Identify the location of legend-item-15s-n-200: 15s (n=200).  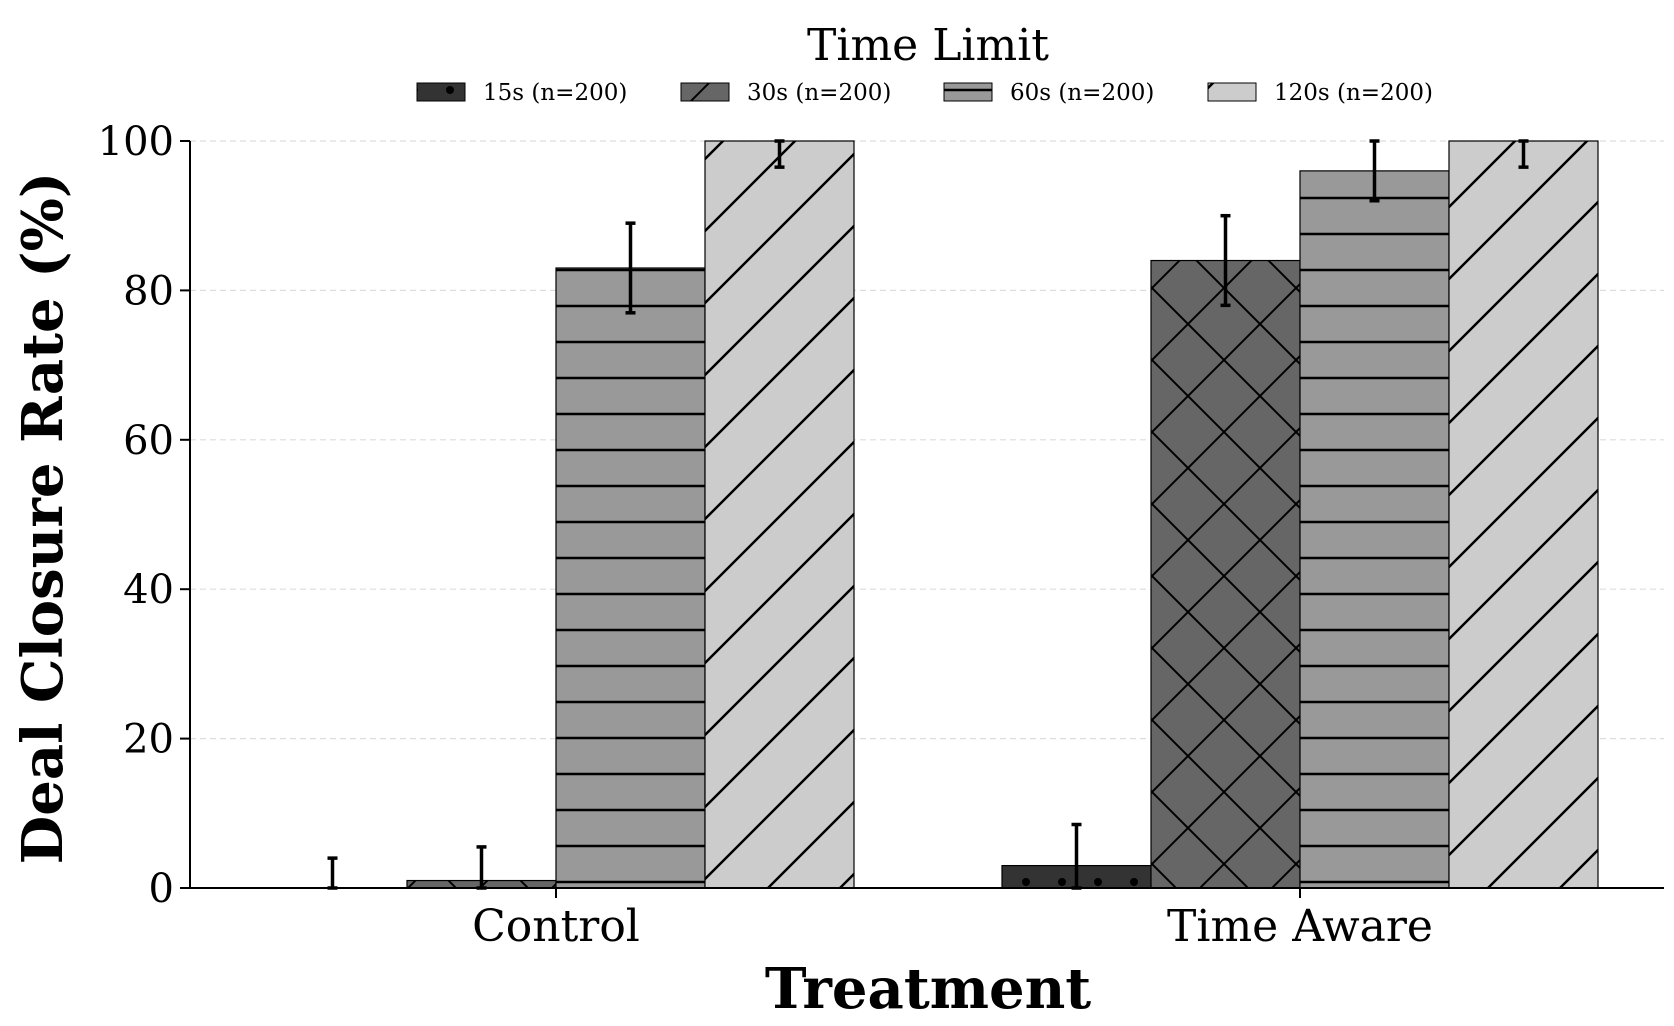
(521, 93).